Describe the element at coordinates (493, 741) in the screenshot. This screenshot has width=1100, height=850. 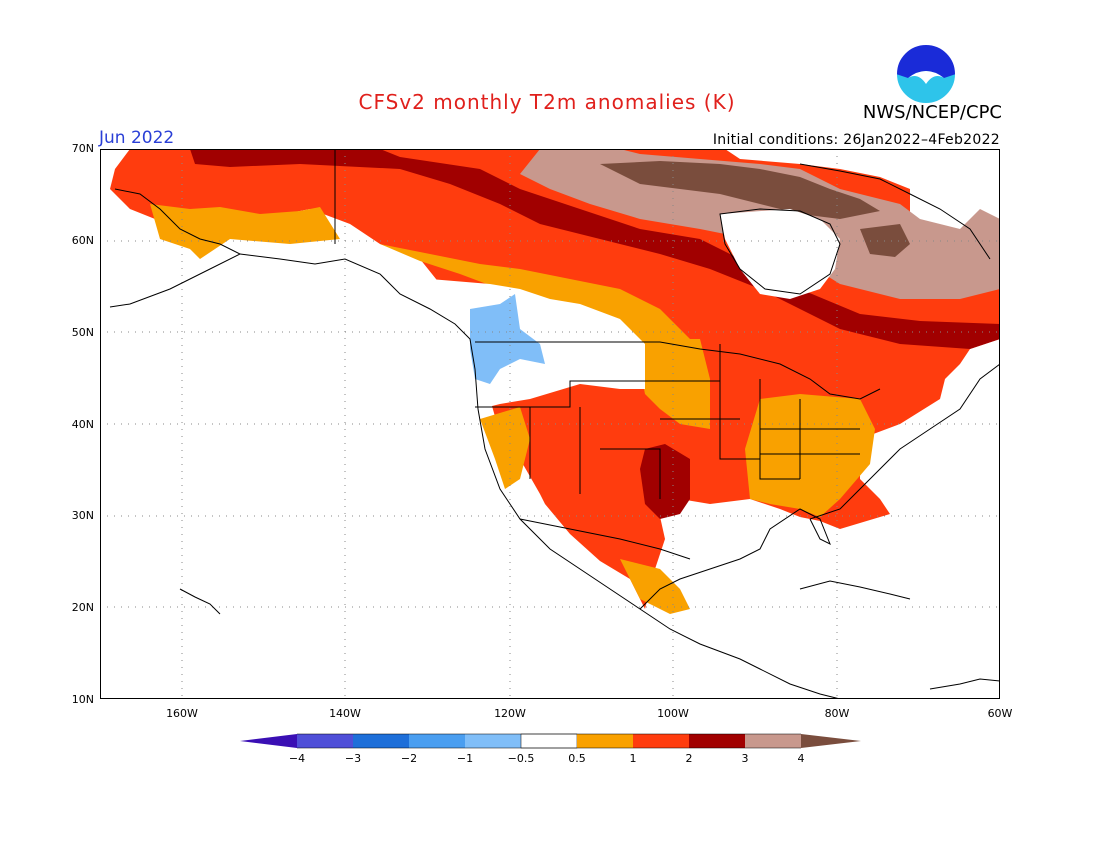
I see `colorbar-segment-minus1-minus0.5` at that location.